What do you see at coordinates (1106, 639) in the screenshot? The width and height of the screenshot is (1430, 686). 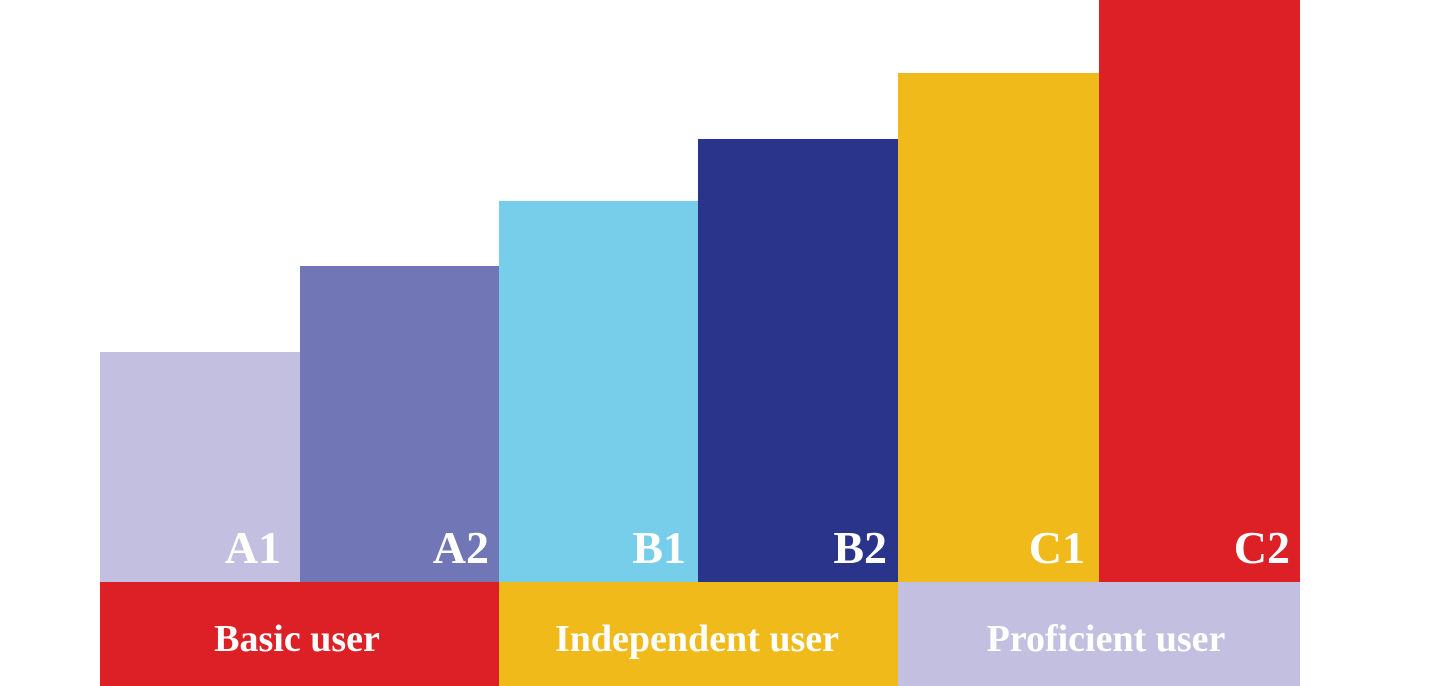 I see `group-label: Proficient user` at bounding box center [1106, 639].